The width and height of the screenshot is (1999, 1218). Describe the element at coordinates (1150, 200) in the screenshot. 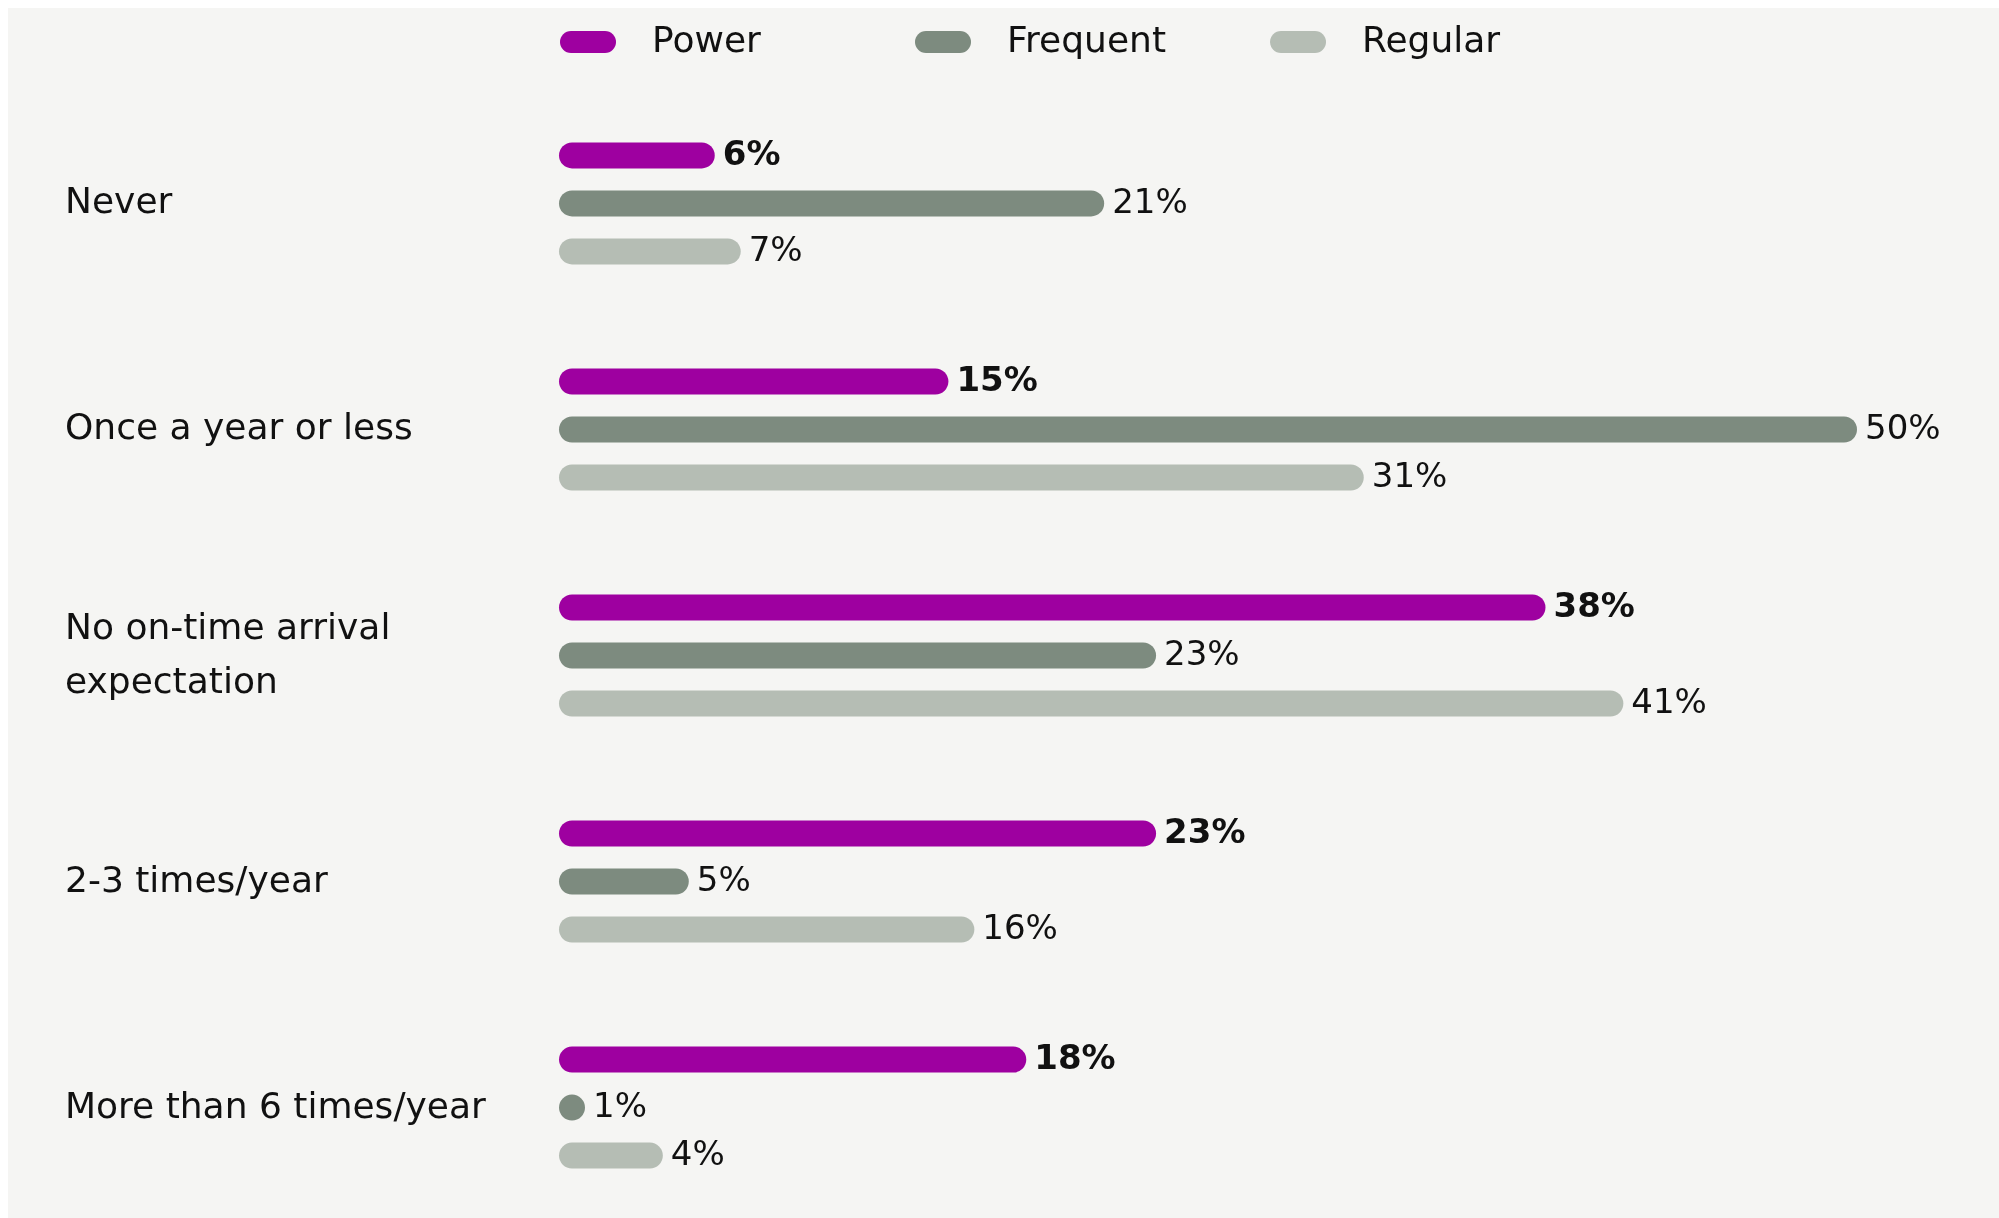

I see `data-label: 21%` at that location.